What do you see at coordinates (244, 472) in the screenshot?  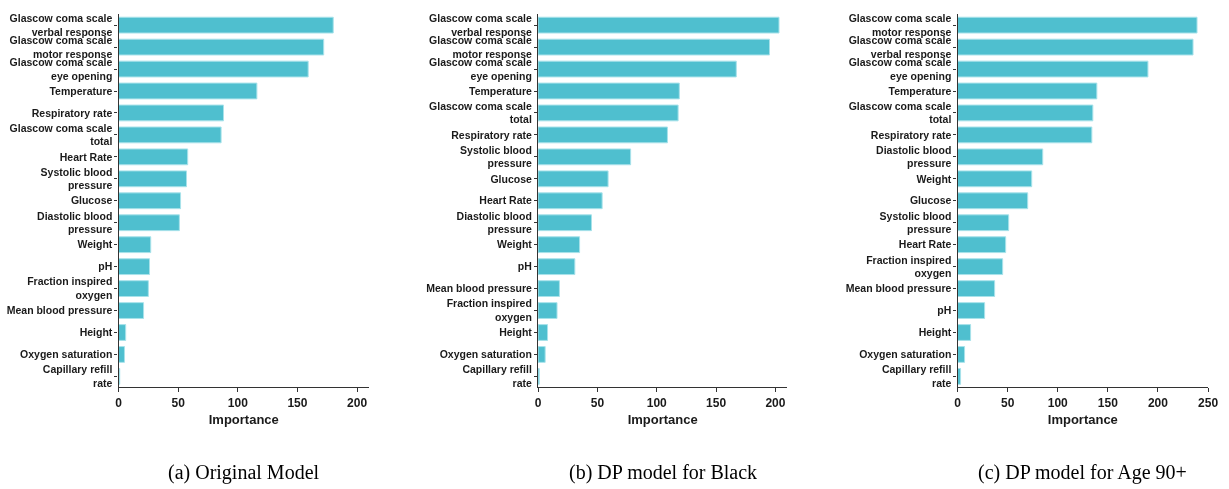 I see `text: (a) Original Model` at bounding box center [244, 472].